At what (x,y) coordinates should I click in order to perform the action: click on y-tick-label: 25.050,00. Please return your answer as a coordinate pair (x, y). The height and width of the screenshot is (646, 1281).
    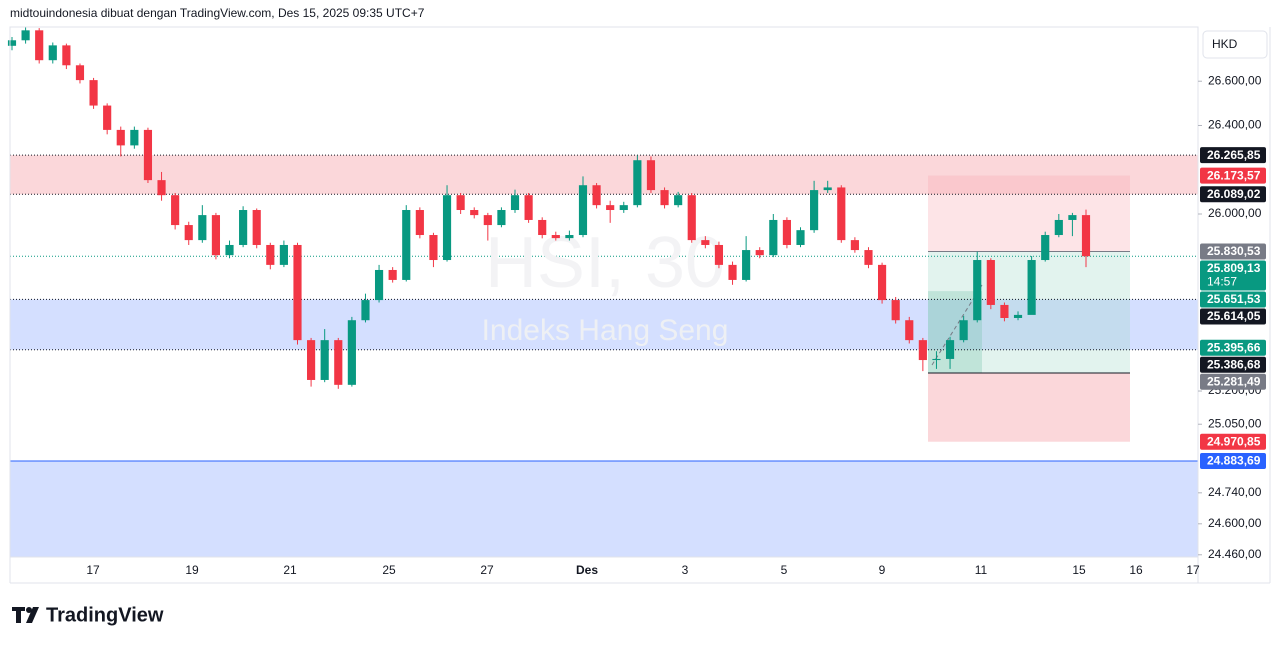
    Looking at the image, I should click on (1235, 423).